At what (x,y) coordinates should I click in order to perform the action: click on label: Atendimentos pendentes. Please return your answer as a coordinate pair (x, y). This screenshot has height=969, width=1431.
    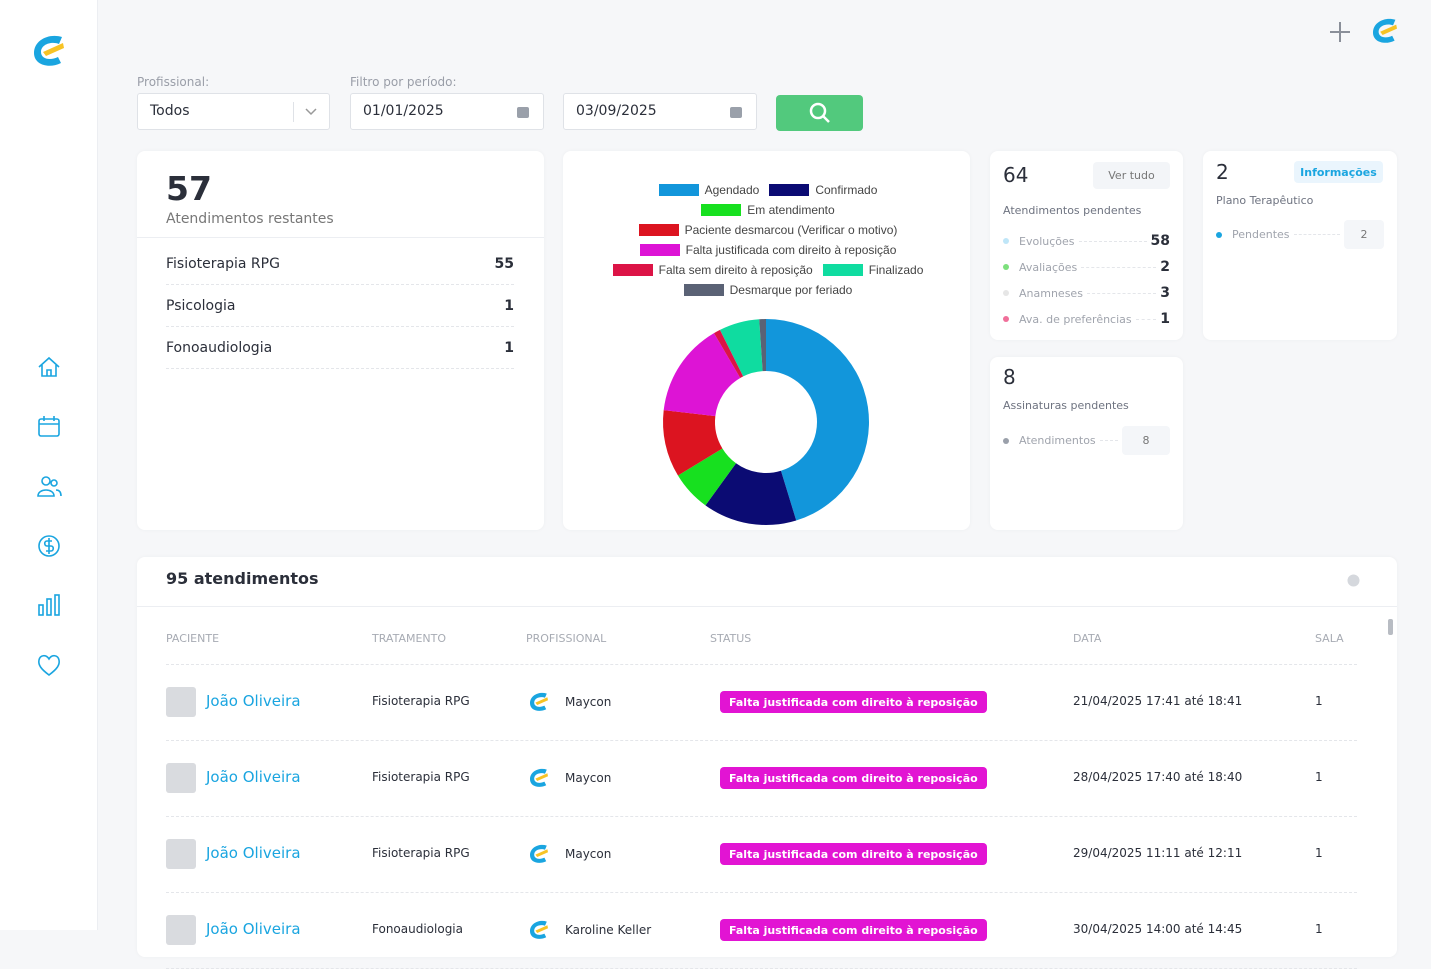
    Looking at the image, I should click on (1072, 210).